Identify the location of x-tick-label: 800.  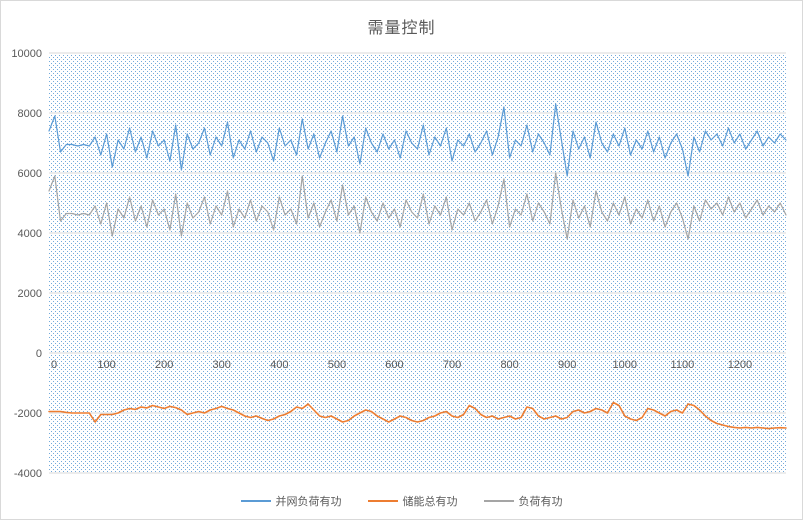
(509, 365).